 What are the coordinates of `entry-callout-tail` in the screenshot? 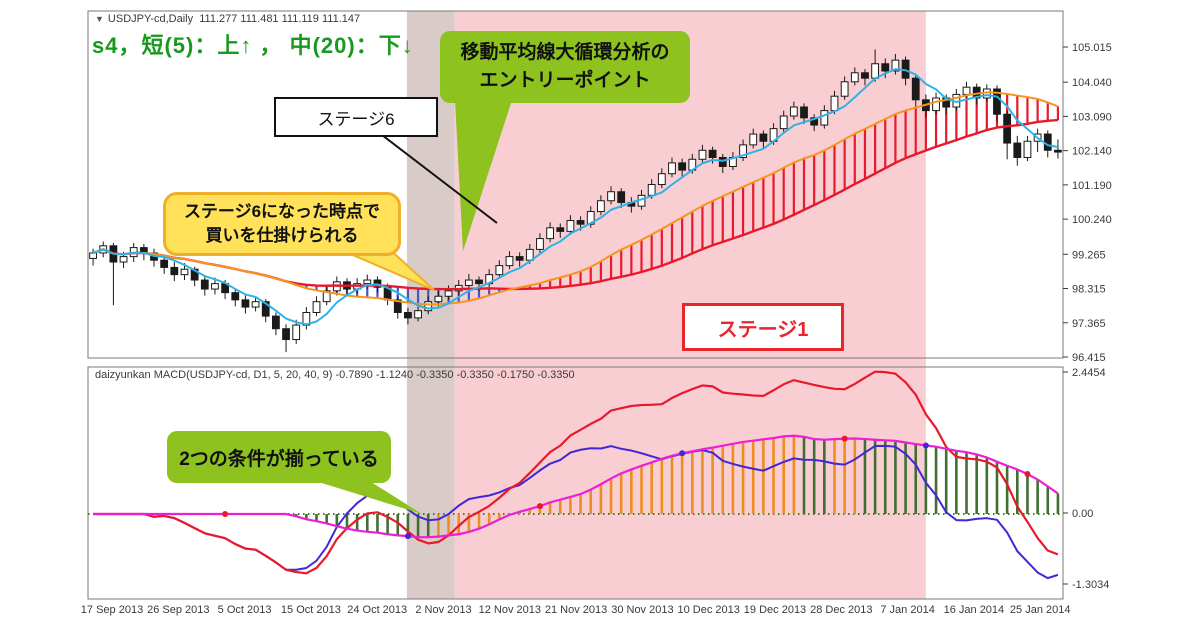 It's located at (483, 175).